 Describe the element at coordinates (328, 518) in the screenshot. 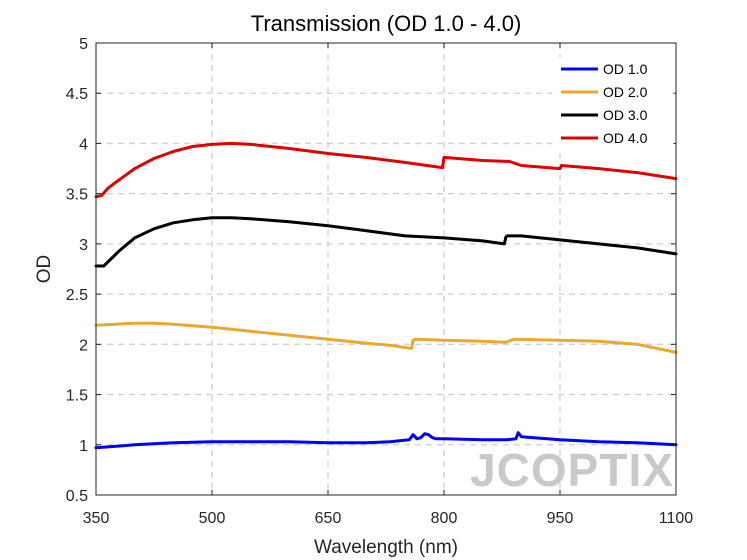

I see `x-tick-label: 650` at that location.